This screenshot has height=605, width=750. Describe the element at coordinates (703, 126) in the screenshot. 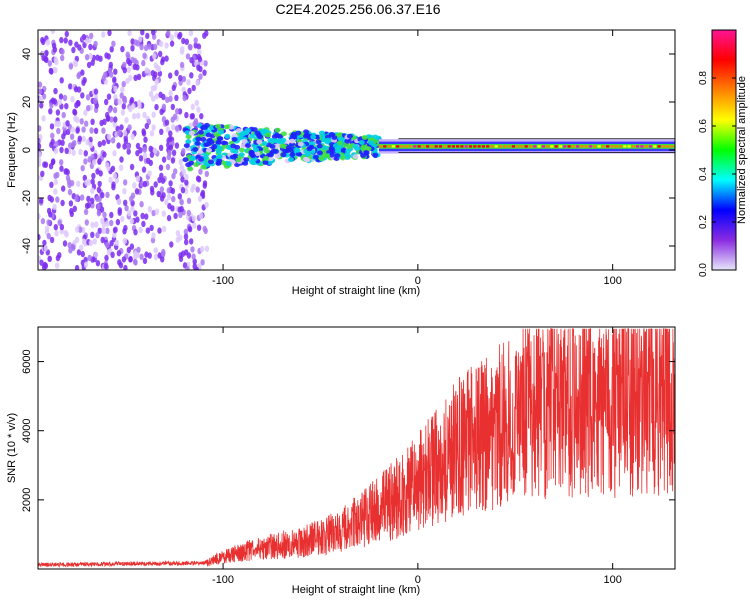

I see `colorbar-tick-label: 0.6` at that location.